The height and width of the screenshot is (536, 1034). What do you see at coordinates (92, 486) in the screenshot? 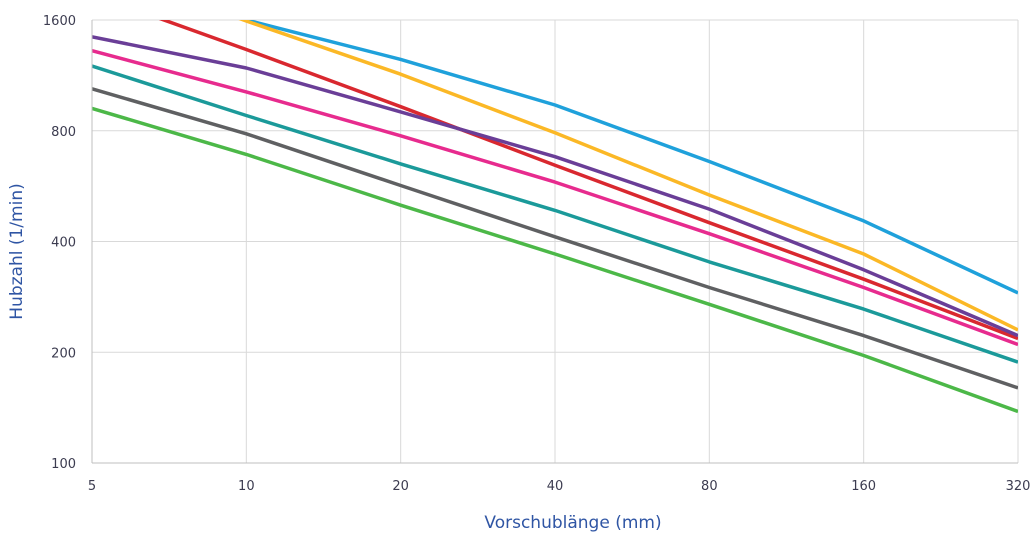
I see `x-tick-label: 5` at bounding box center [92, 486].